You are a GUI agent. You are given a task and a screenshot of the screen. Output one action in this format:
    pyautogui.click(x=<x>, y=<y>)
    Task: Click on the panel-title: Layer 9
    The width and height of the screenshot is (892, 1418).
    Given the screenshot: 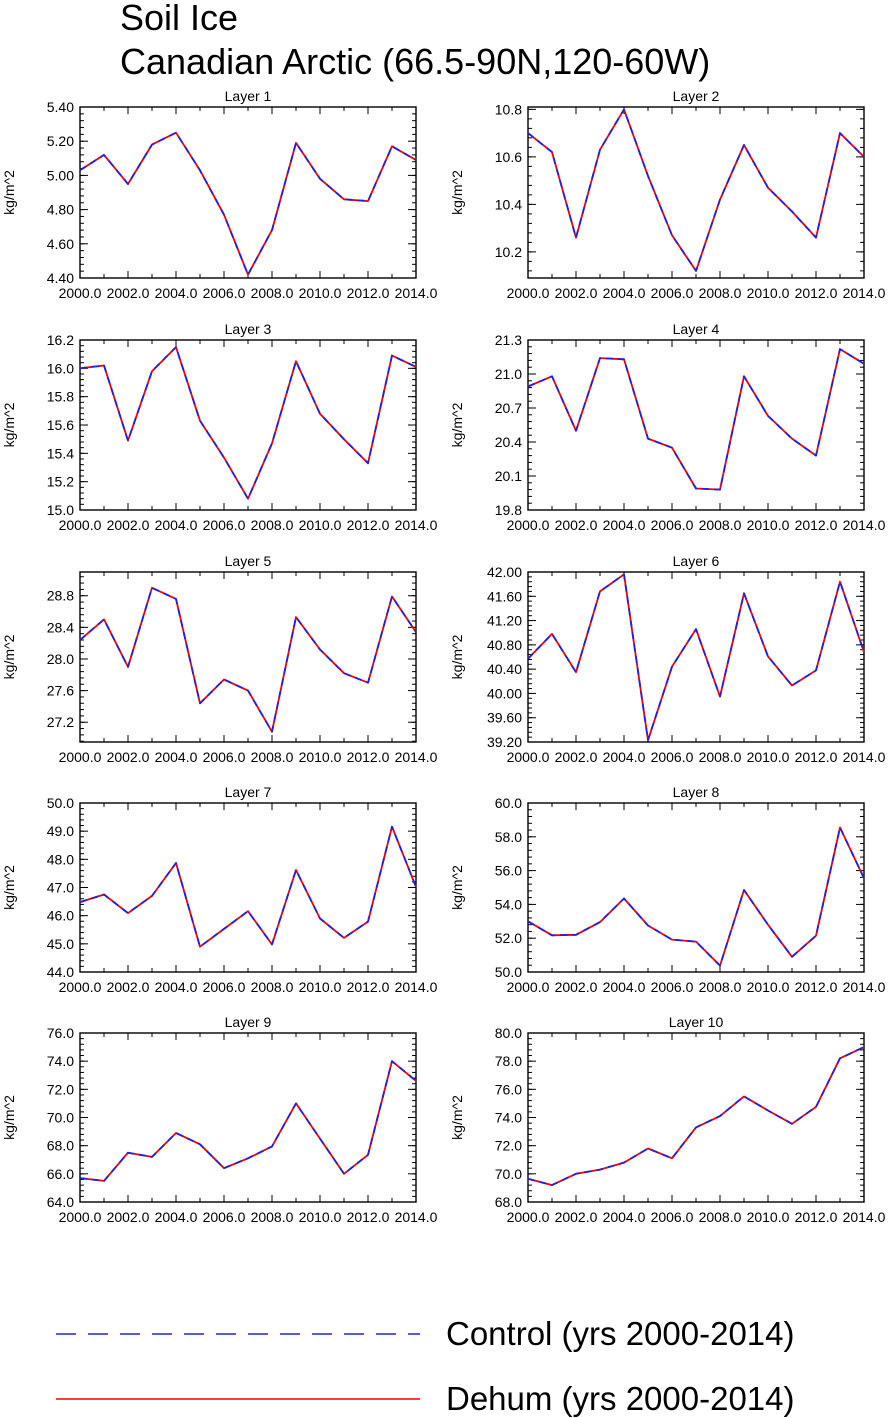 What is the action you would take?
    pyautogui.click(x=248, y=1022)
    